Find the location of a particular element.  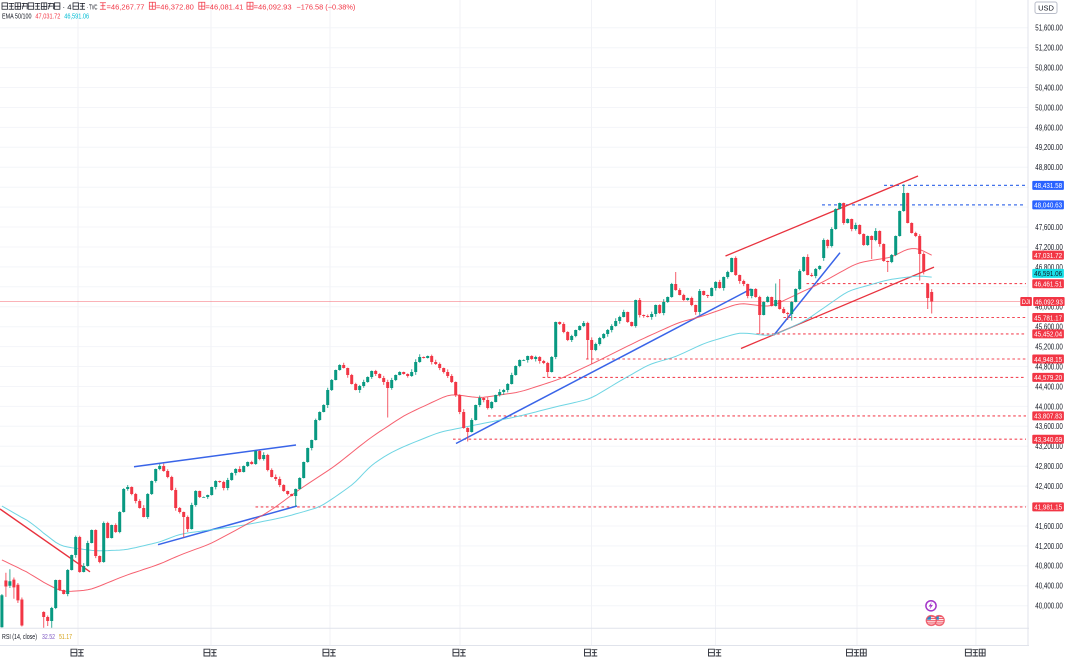

svg-text: 42,400.00 is located at coordinates (1049, 486).